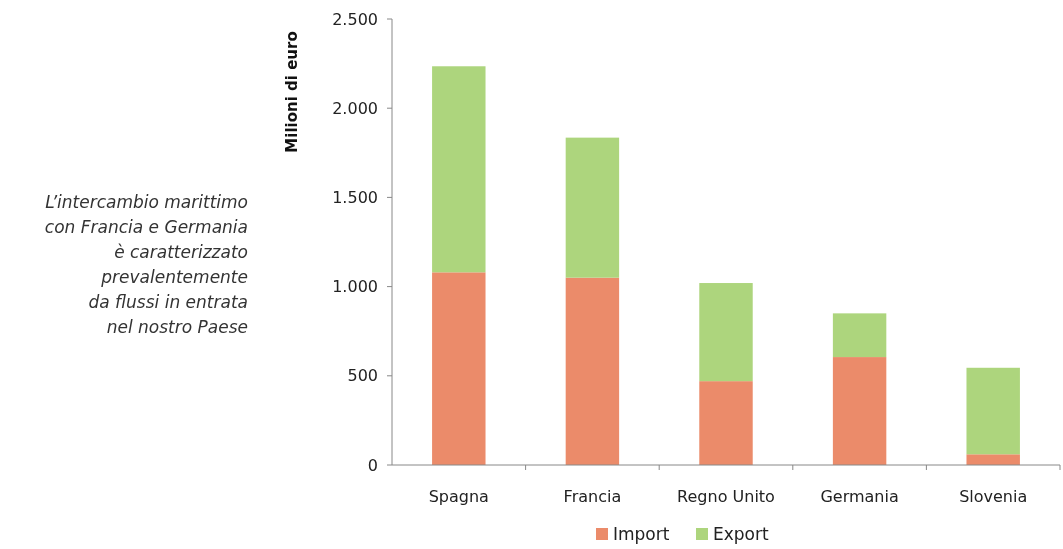 The height and width of the screenshot is (549, 1063). What do you see at coordinates (458, 496) in the screenshot?
I see `x-tick-label: Spagna` at bounding box center [458, 496].